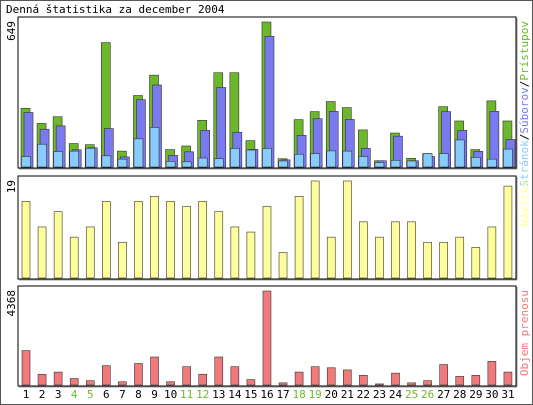  I want to click on day-label: 21, so click(347, 394).